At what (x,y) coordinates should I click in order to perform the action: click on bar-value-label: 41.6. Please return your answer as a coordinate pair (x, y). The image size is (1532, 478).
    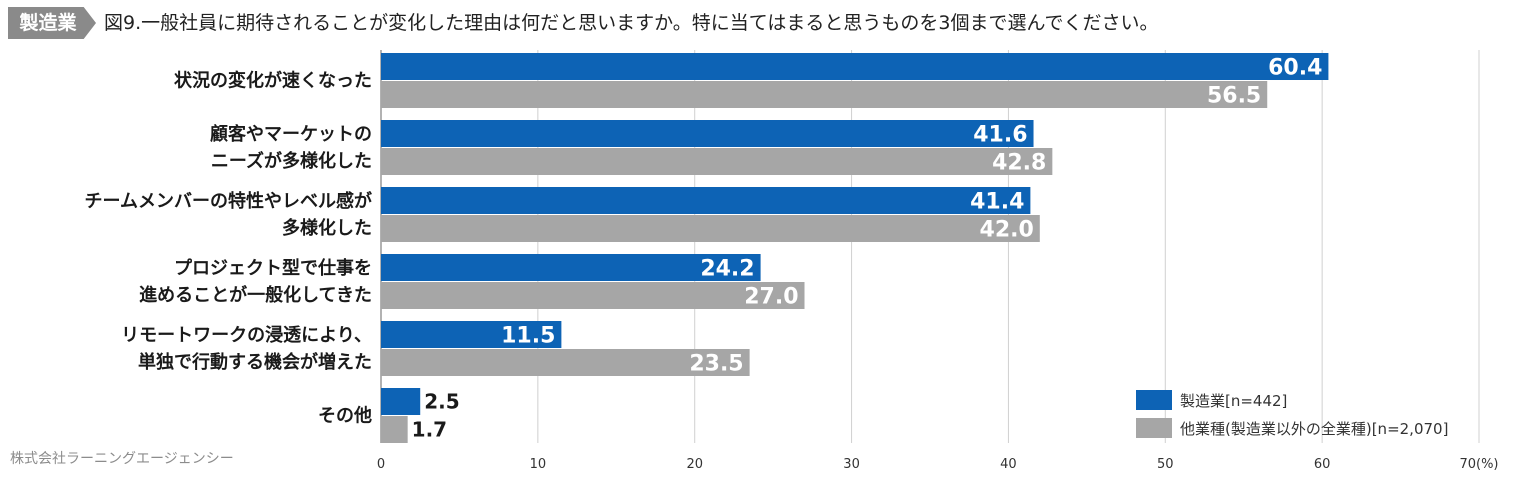
    Looking at the image, I should click on (1000, 135).